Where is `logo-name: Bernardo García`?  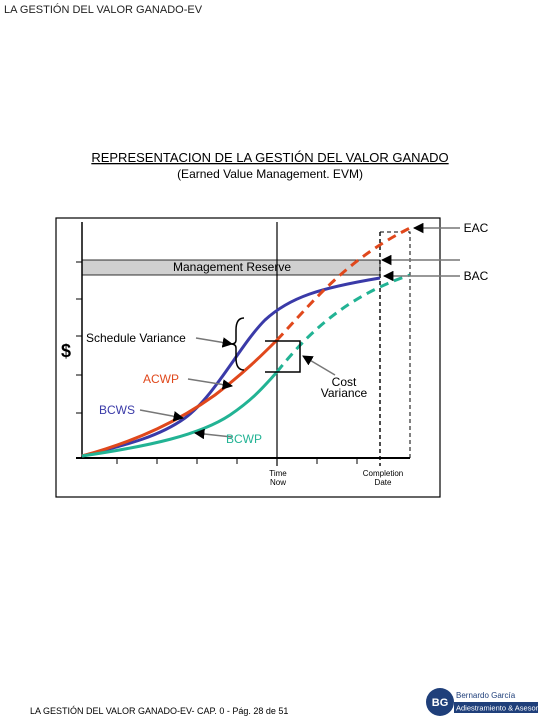 logo-name: Bernardo García is located at coordinates (486, 695).